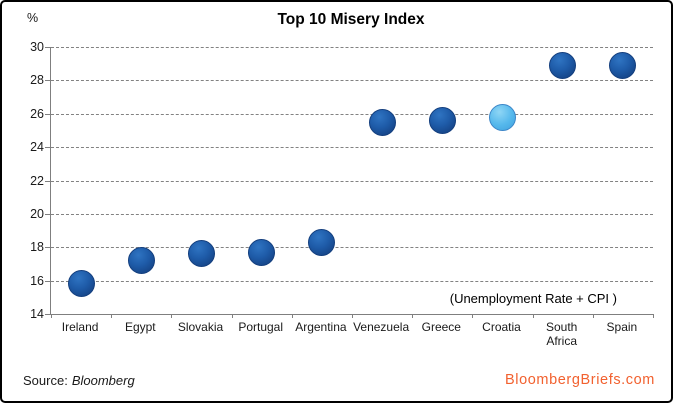  What do you see at coordinates (141, 261) in the screenshot?
I see `data-point-egypt` at bounding box center [141, 261].